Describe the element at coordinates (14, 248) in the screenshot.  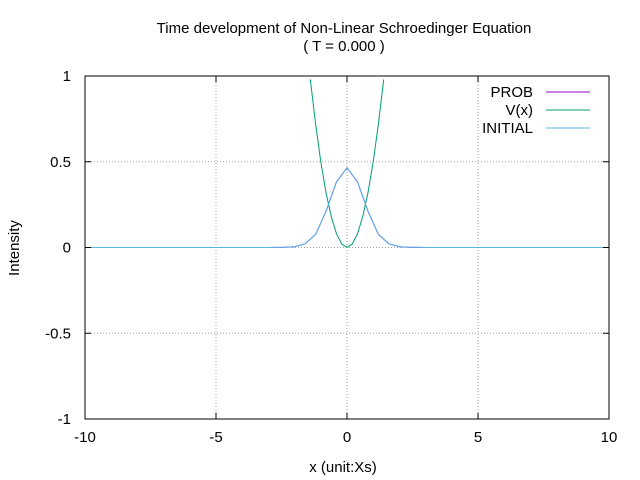
I see `y-axis-label: Intensity` at that location.